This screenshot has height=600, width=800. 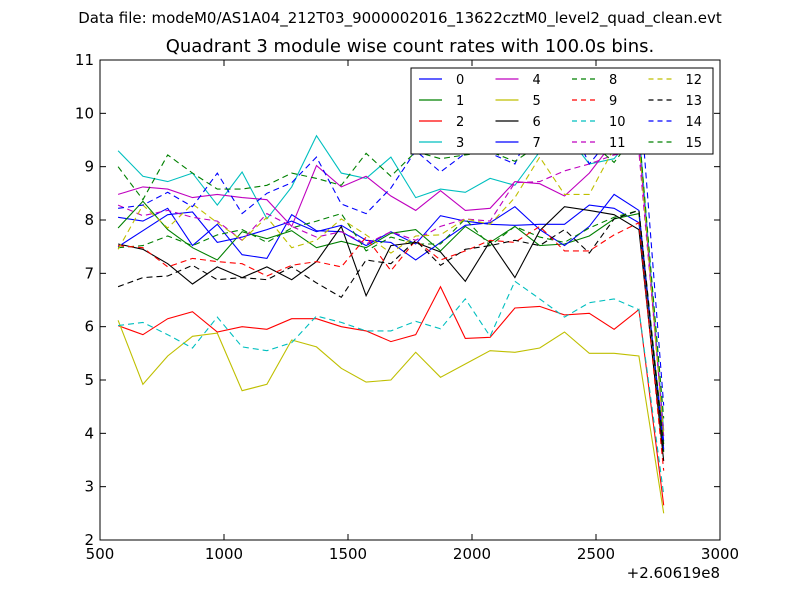 I want to click on y-tick-label: 4, so click(x=89, y=433).